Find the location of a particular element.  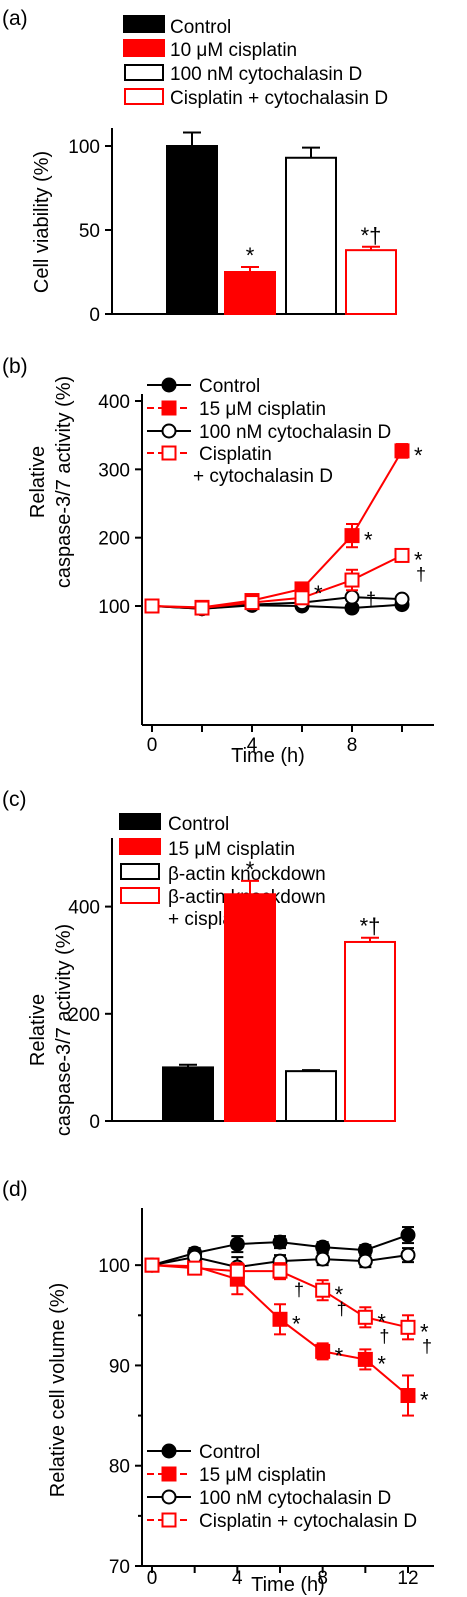

panel-a-label: (a) is located at coordinates (15, 18).